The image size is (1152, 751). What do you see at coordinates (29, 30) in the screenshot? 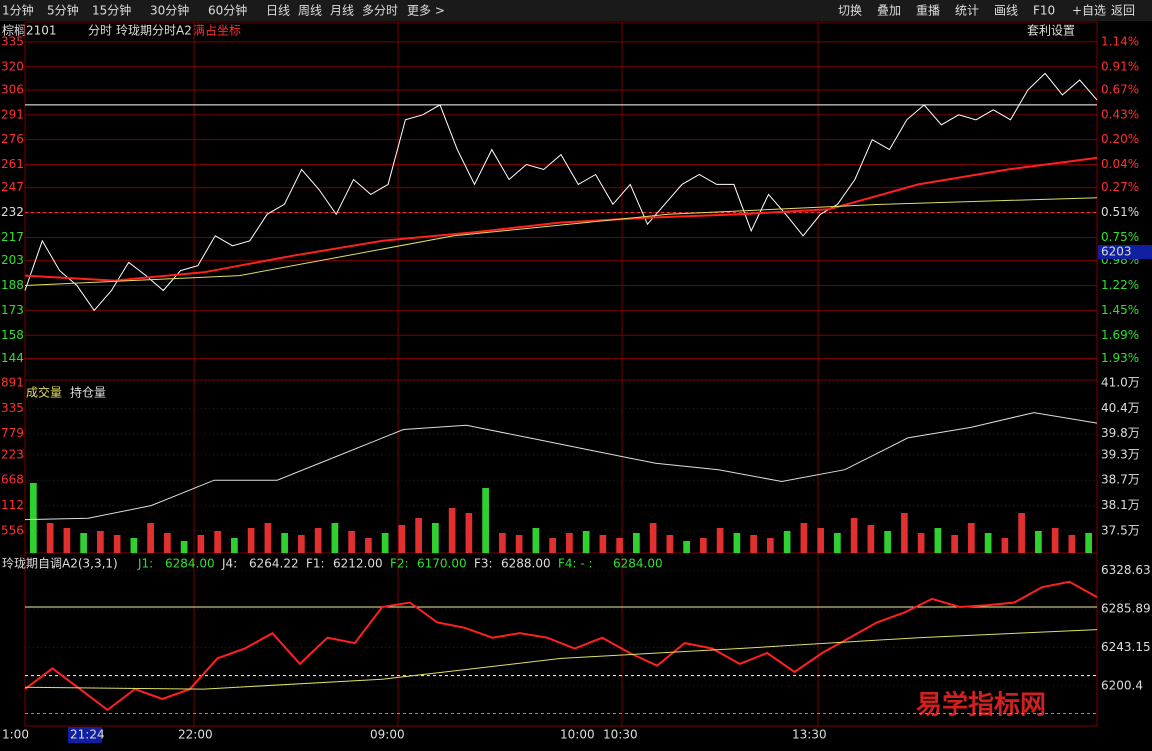
I see `symbol: 棕榈2101` at bounding box center [29, 30].